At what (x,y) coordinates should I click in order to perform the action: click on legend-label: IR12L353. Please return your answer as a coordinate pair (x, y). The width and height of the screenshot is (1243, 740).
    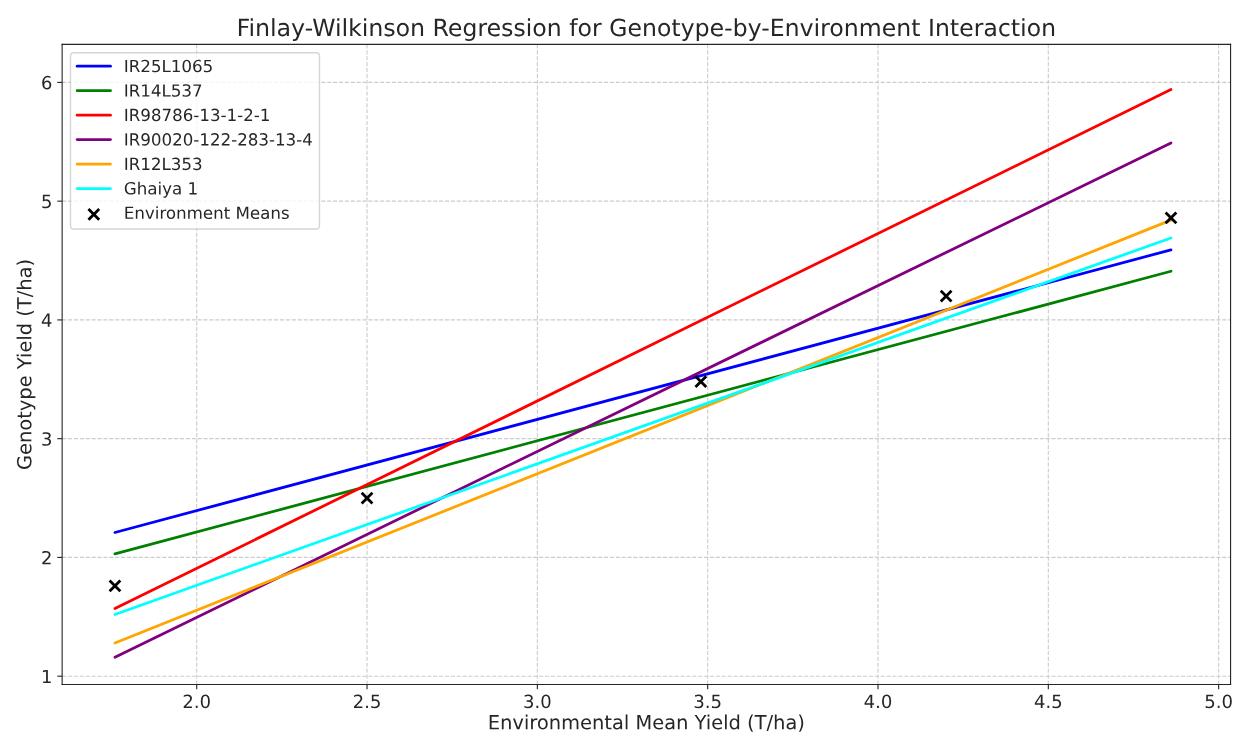
    Looking at the image, I should click on (163, 164).